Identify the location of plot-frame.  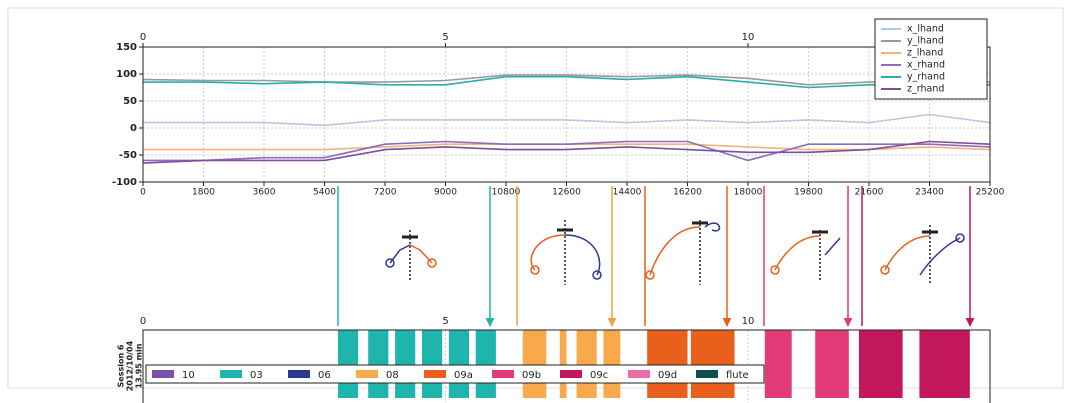
(566, 366).